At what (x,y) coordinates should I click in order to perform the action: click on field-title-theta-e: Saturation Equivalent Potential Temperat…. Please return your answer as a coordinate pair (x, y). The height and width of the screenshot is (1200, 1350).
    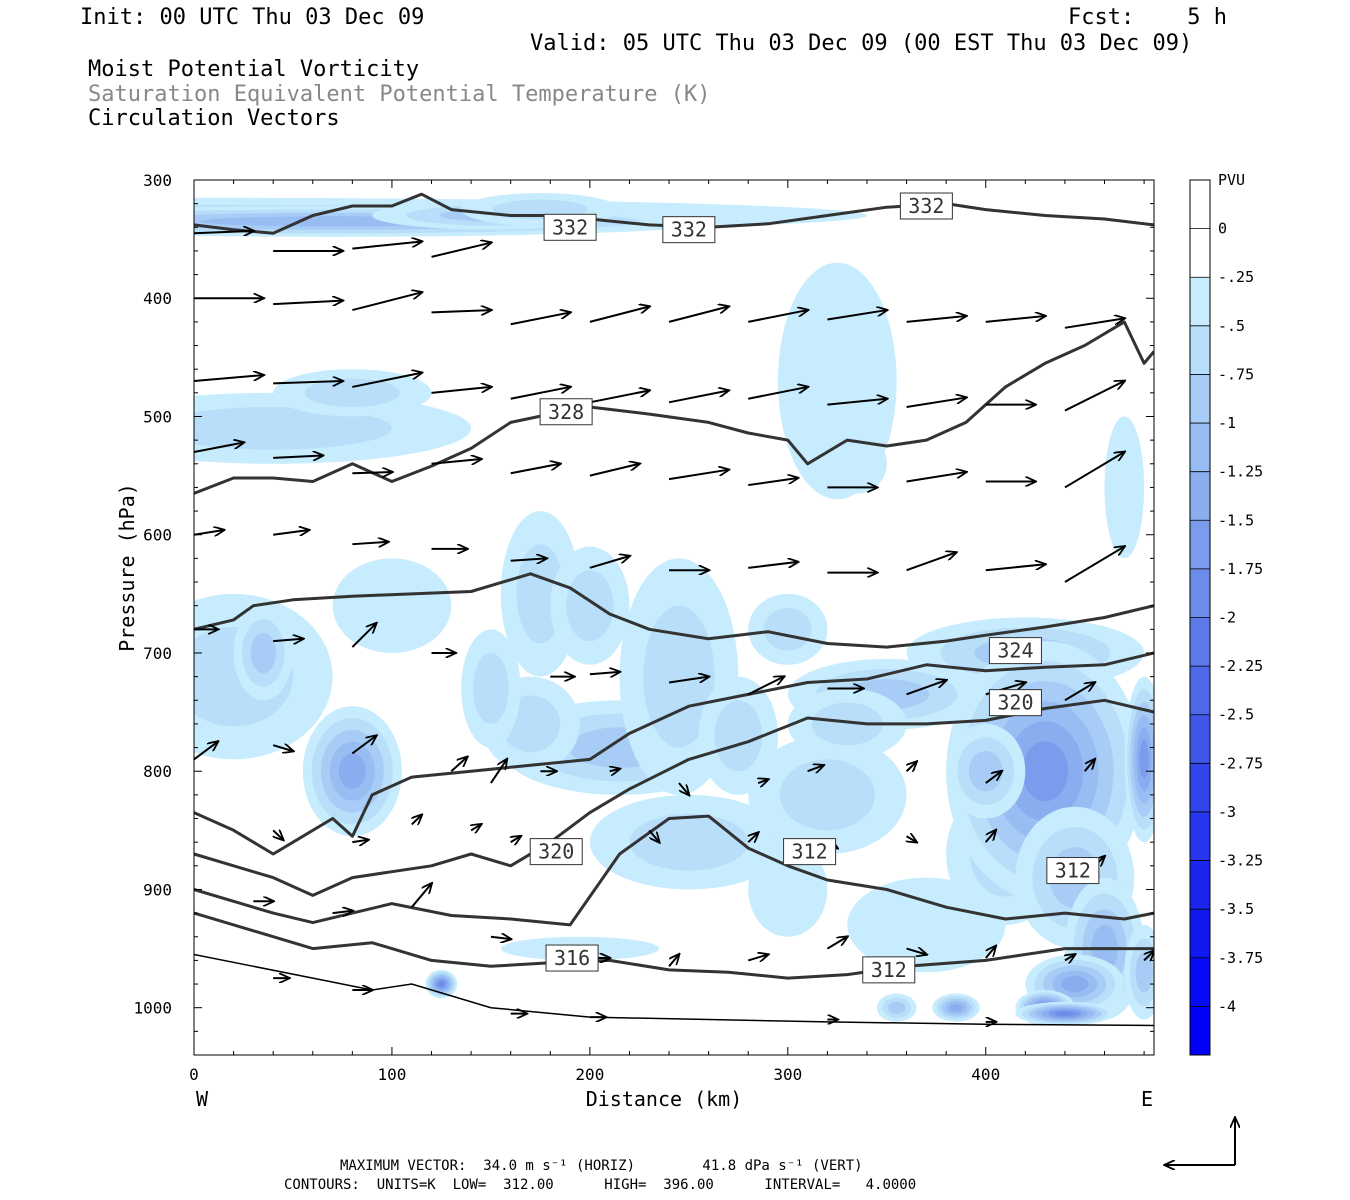
    Looking at the image, I should click on (399, 94).